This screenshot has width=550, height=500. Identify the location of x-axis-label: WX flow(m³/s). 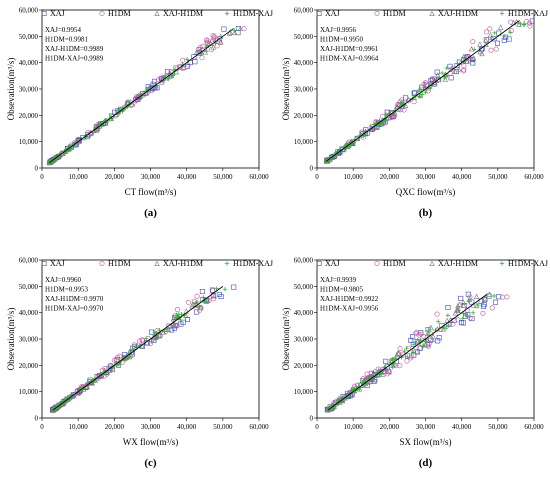
(150, 442).